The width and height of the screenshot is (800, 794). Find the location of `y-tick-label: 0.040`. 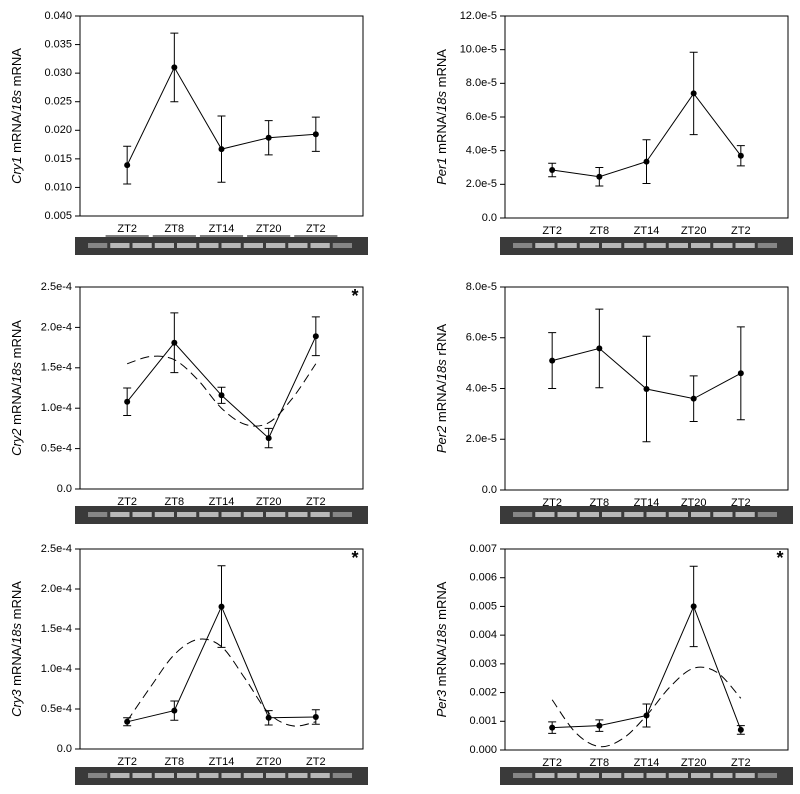

y-tick-label: 0.040 is located at coordinates (58, 16).